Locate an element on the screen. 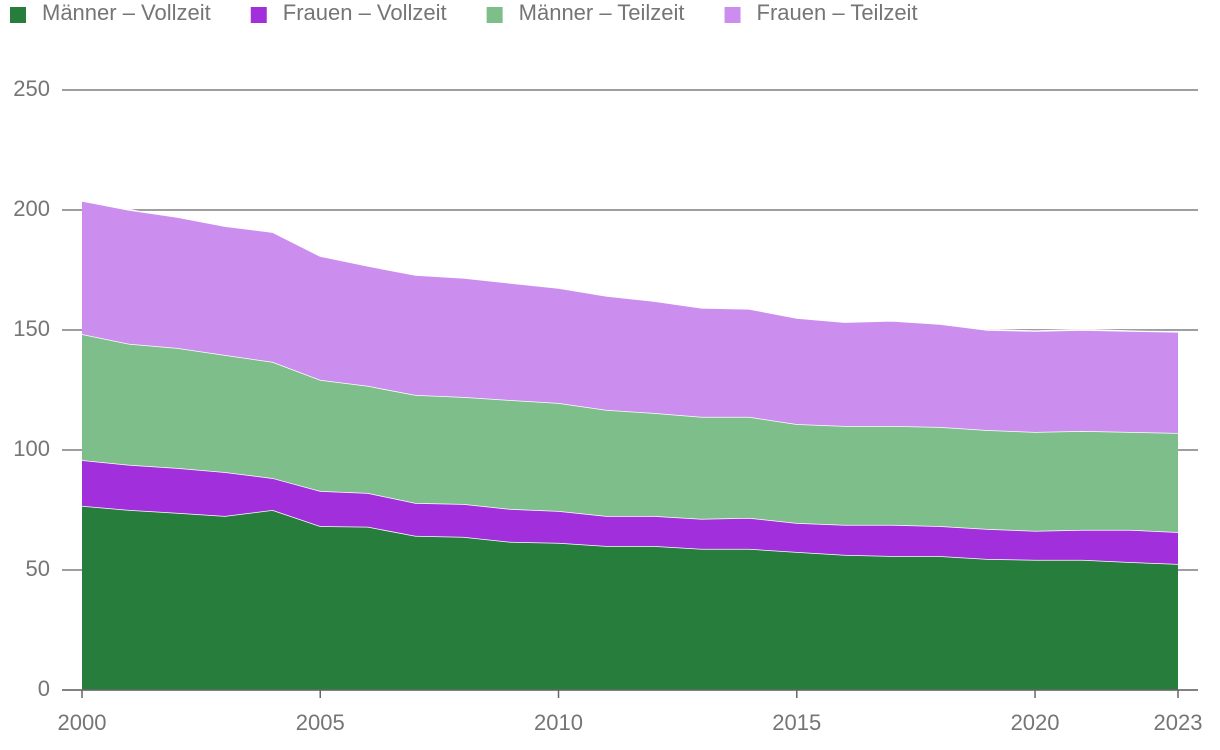  legend-label: Frauen – Vollzeit is located at coordinates (365, 12).